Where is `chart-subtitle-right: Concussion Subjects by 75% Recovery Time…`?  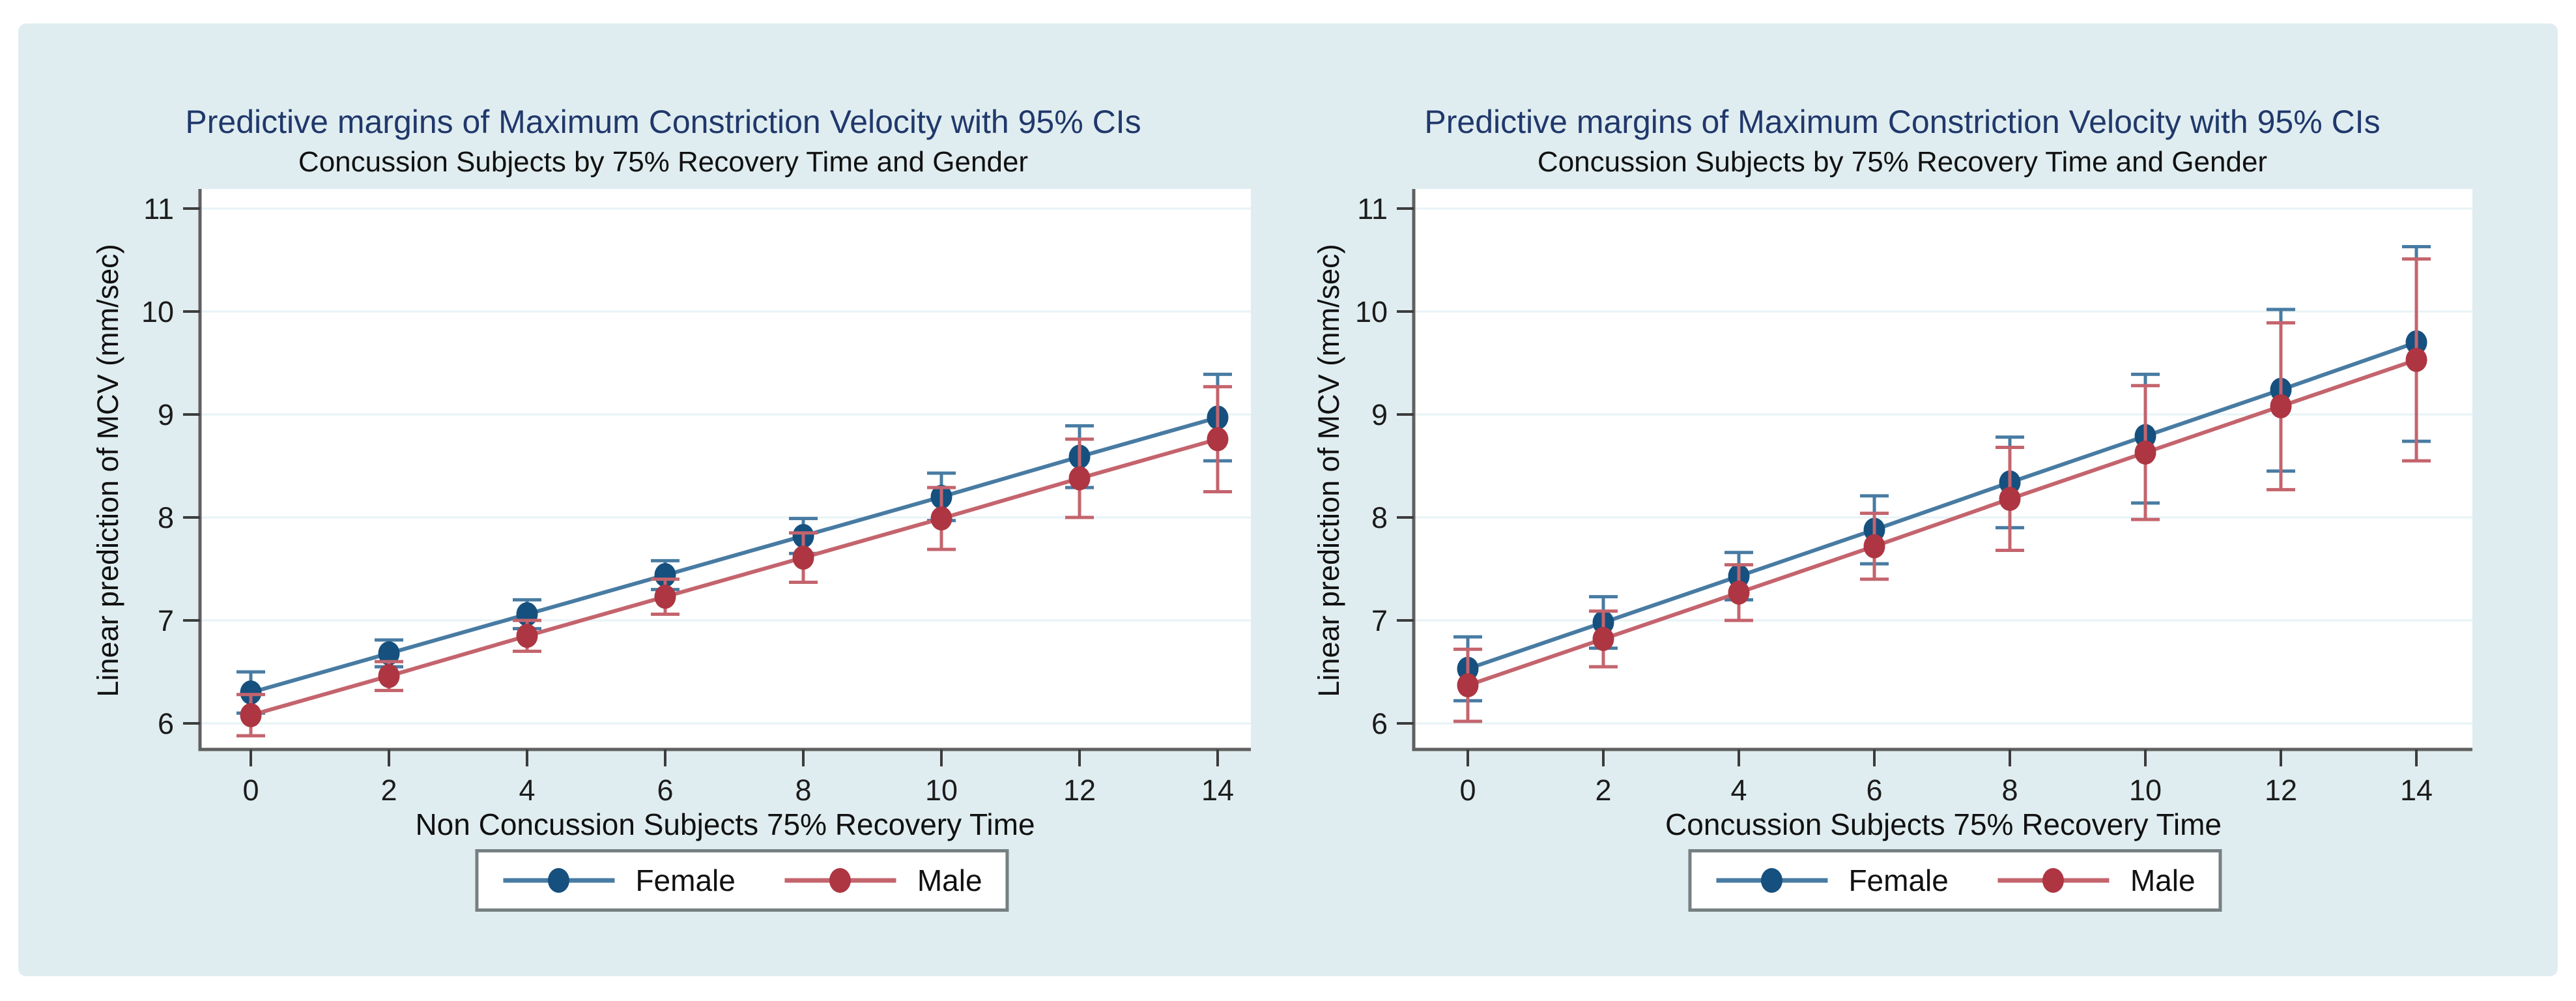
chart-subtitle-right: Concussion Subjects by 75% Recovery Time… is located at coordinates (1903, 162).